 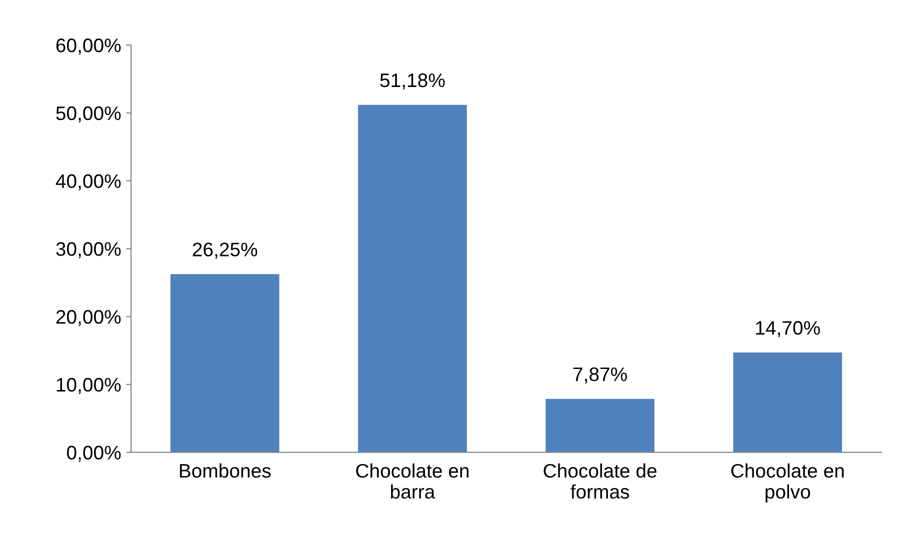 What do you see at coordinates (88, 46) in the screenshot?
I see `y-tick-label: 60,00%` at bounding box center [88, 46].